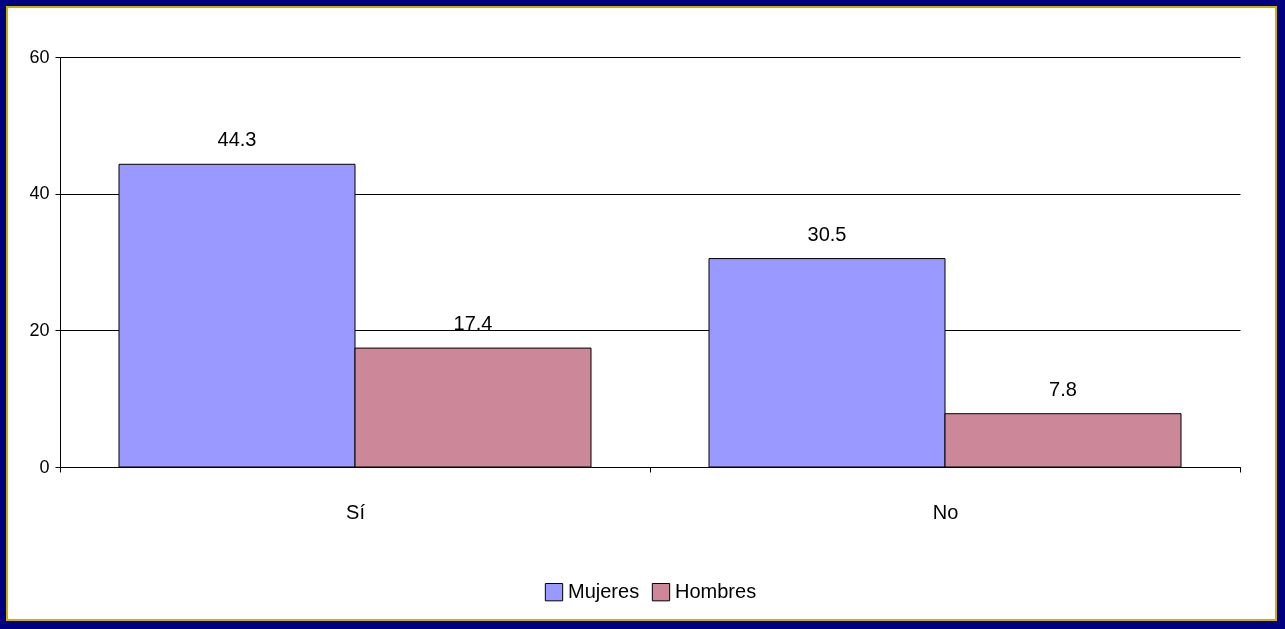  I want to click on x-tick-label: No, so click(945, 511).